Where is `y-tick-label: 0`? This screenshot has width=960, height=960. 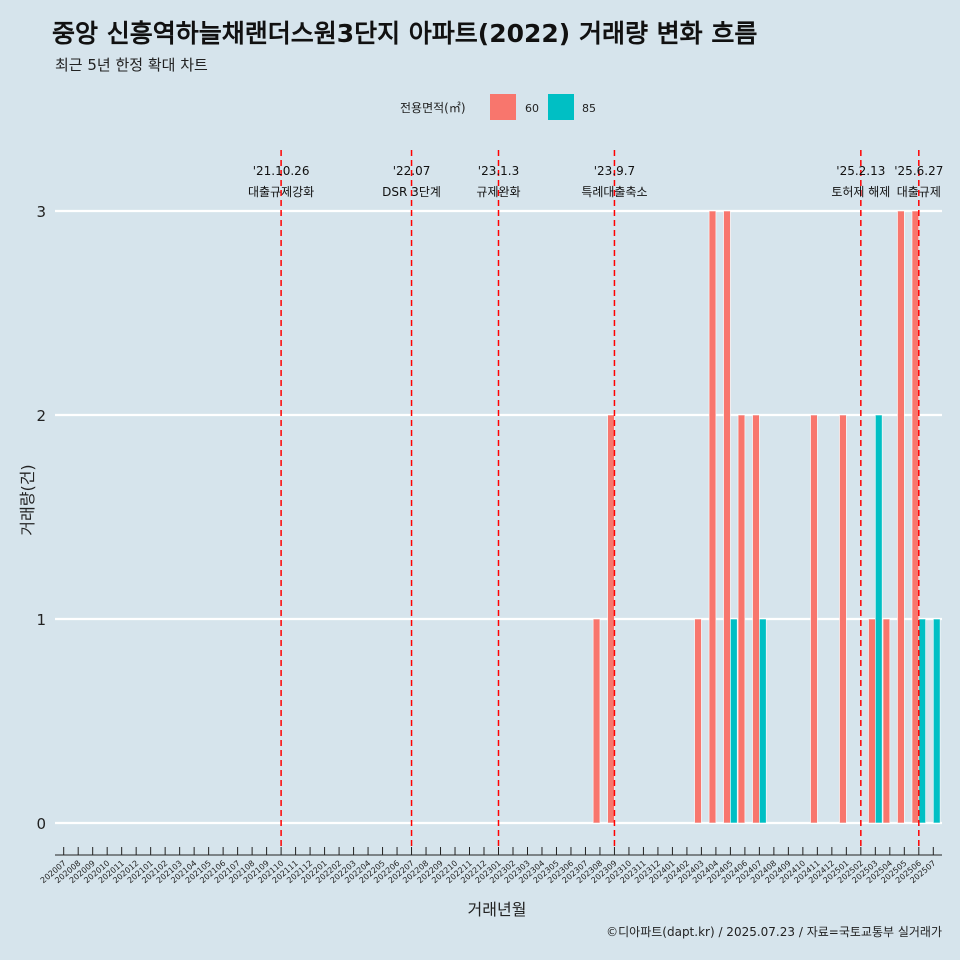 y-tick-label: 0 is located at coordinates (41, 824).